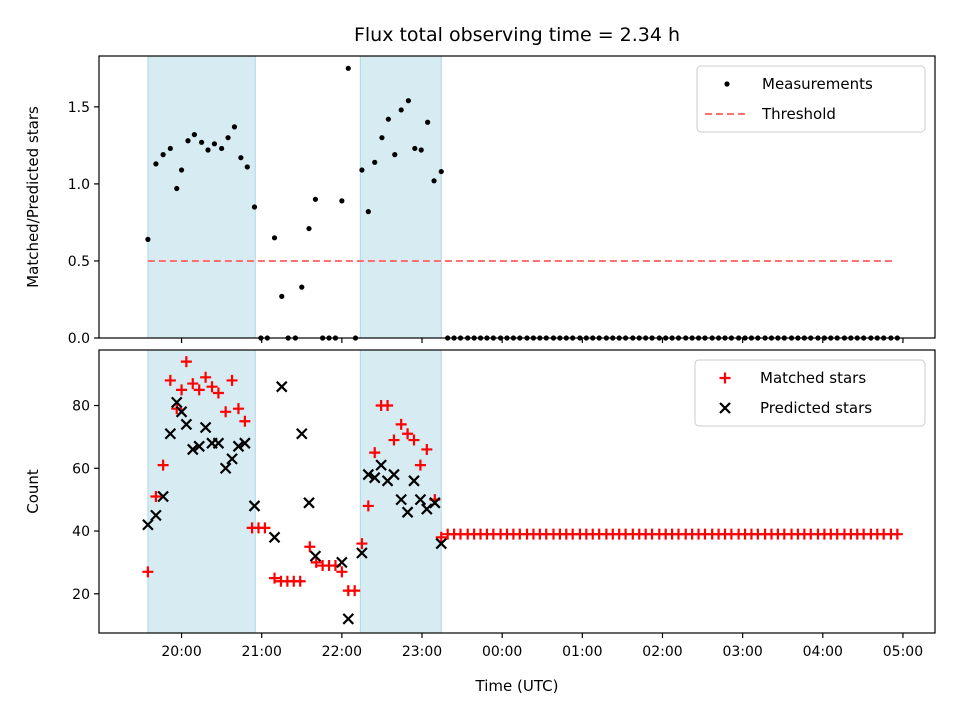  What do you see at coordinates (502, 652) in the screenshot?
I see `x-tick-label: 00:00` at bounding box center [502, 652].